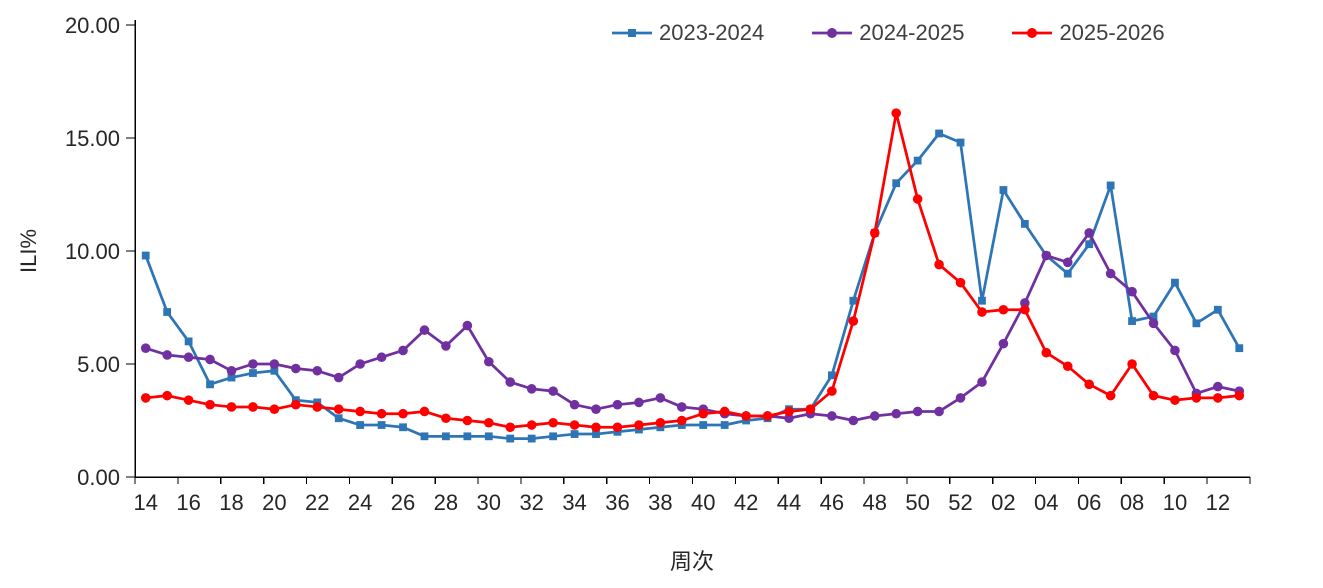 This screenshot has height=588, width=1323. Describe the element at coordinates (574, 502) in the screenshot. I see `x-tick-label: 34` at that location.